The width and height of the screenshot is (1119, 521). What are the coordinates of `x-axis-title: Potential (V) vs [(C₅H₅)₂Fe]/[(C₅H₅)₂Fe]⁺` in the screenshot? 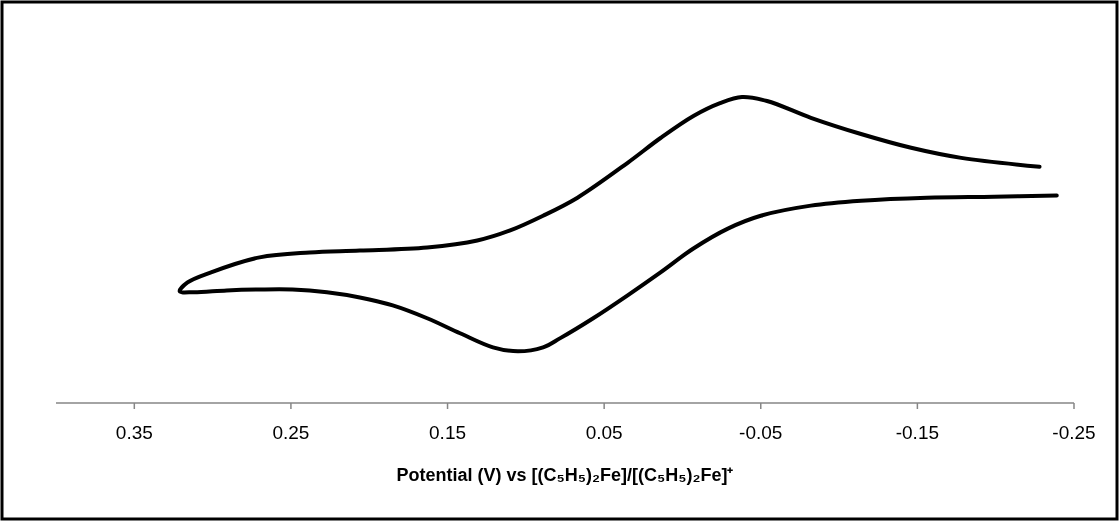 It's located at (565, 475).